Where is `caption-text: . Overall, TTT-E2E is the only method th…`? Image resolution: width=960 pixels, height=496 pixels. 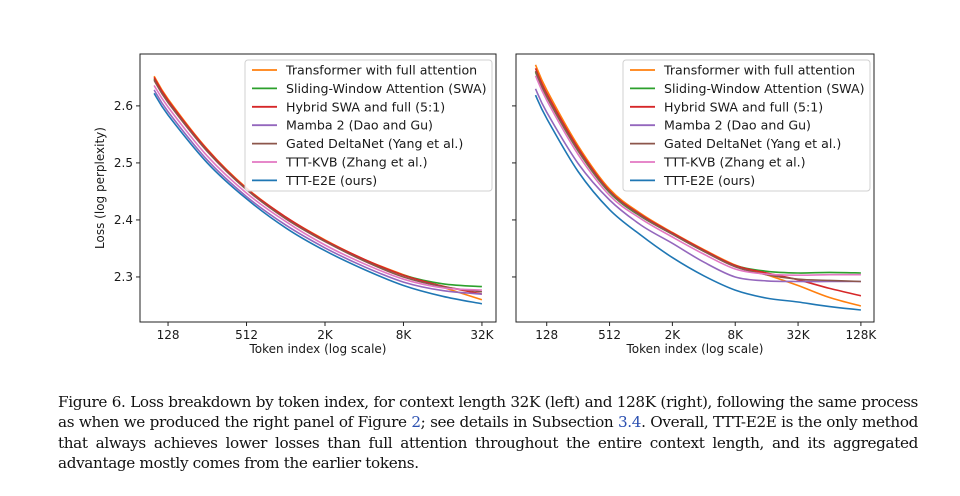 caption-text: . Overall, TTT-E2E is the only method th… is located at coordinates (488, 443).